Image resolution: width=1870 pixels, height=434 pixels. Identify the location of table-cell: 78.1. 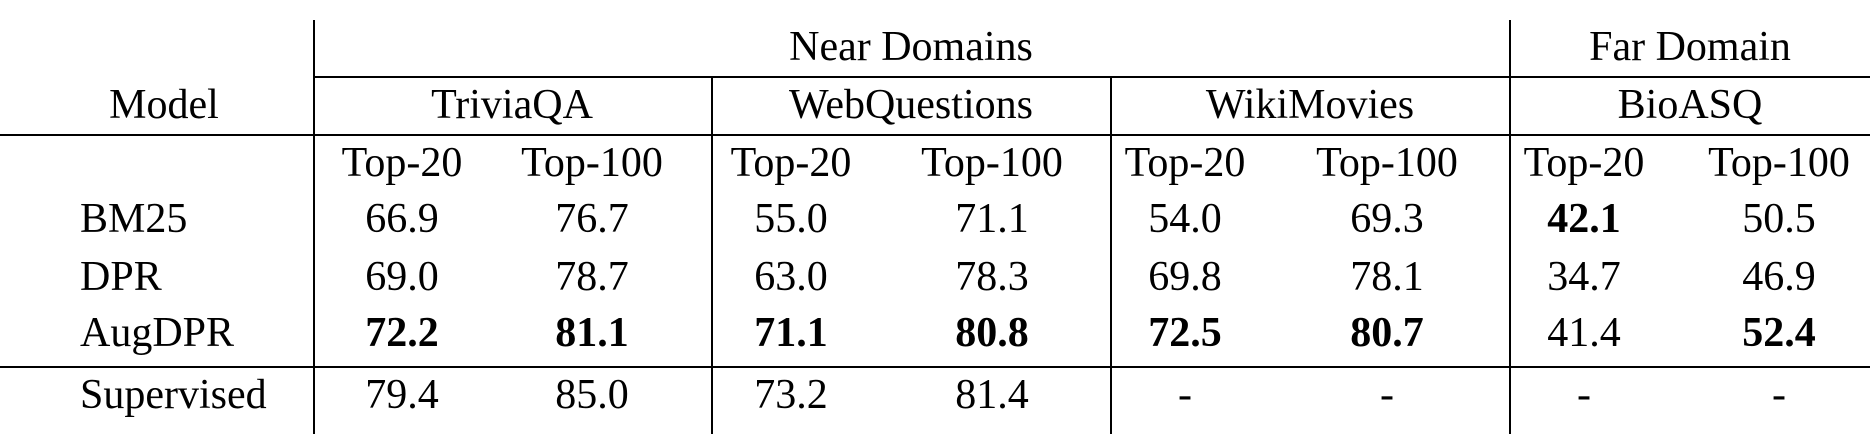
(1387, 277).